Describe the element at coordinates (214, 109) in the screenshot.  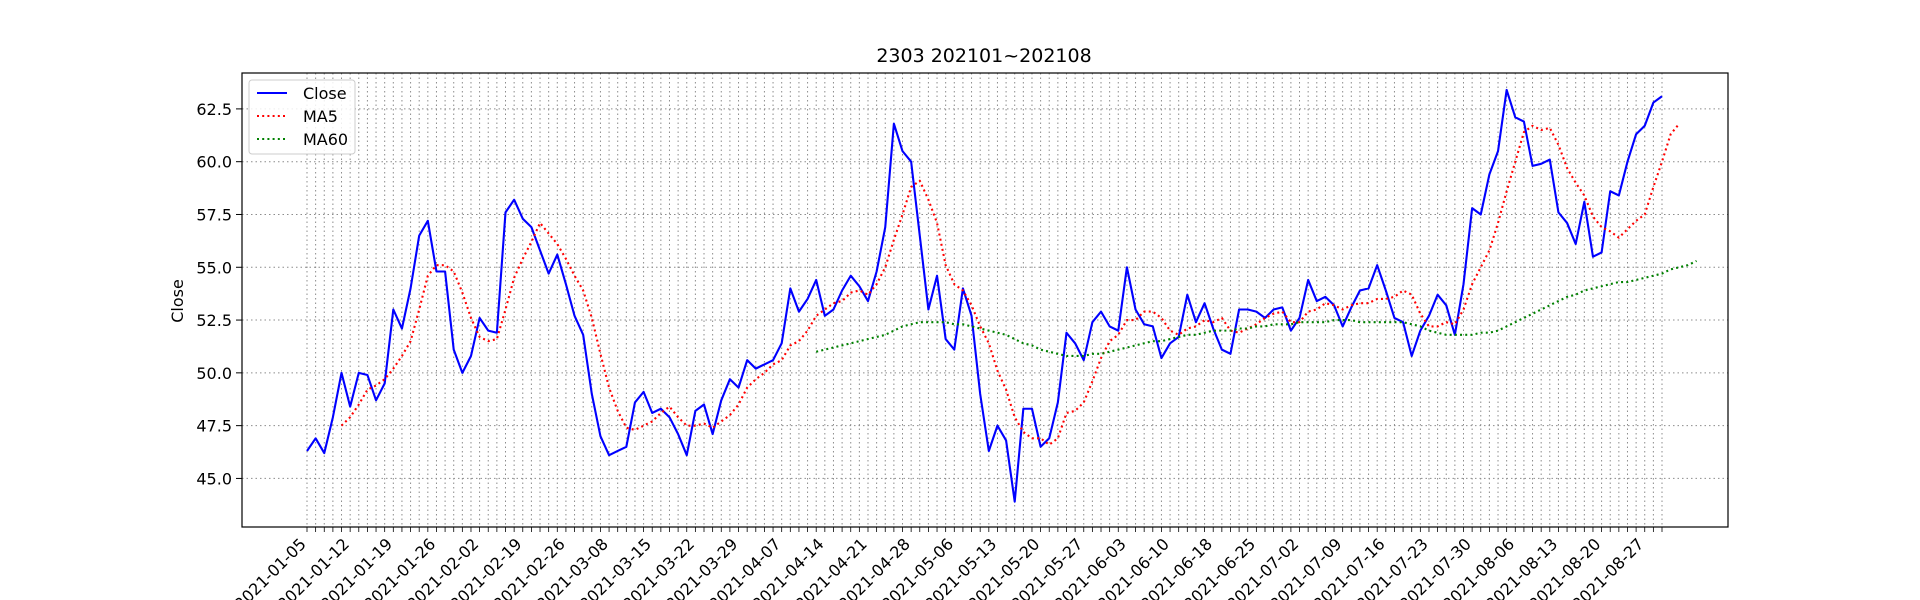
I see `y-tick-label: 62.5` at that location.